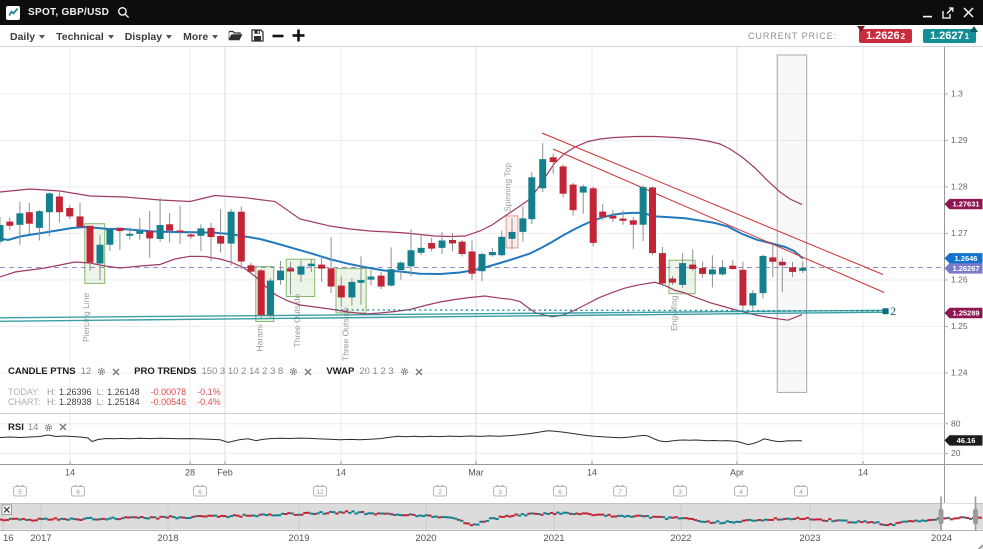 This screenshot has width=983, height=549. Describe the element at coordinates (674, 313) in the screenshot. I see `pattern-label: Engulfing` at that location.